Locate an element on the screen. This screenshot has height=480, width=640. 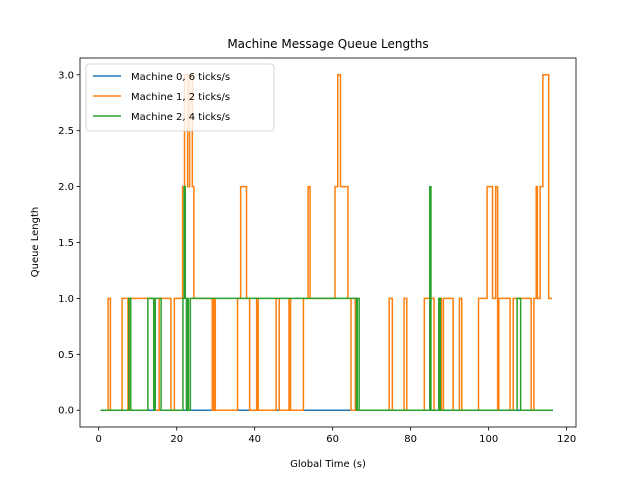
legend-label: Machine 1, 2 ticks/s is located at coordinates (180, 97).